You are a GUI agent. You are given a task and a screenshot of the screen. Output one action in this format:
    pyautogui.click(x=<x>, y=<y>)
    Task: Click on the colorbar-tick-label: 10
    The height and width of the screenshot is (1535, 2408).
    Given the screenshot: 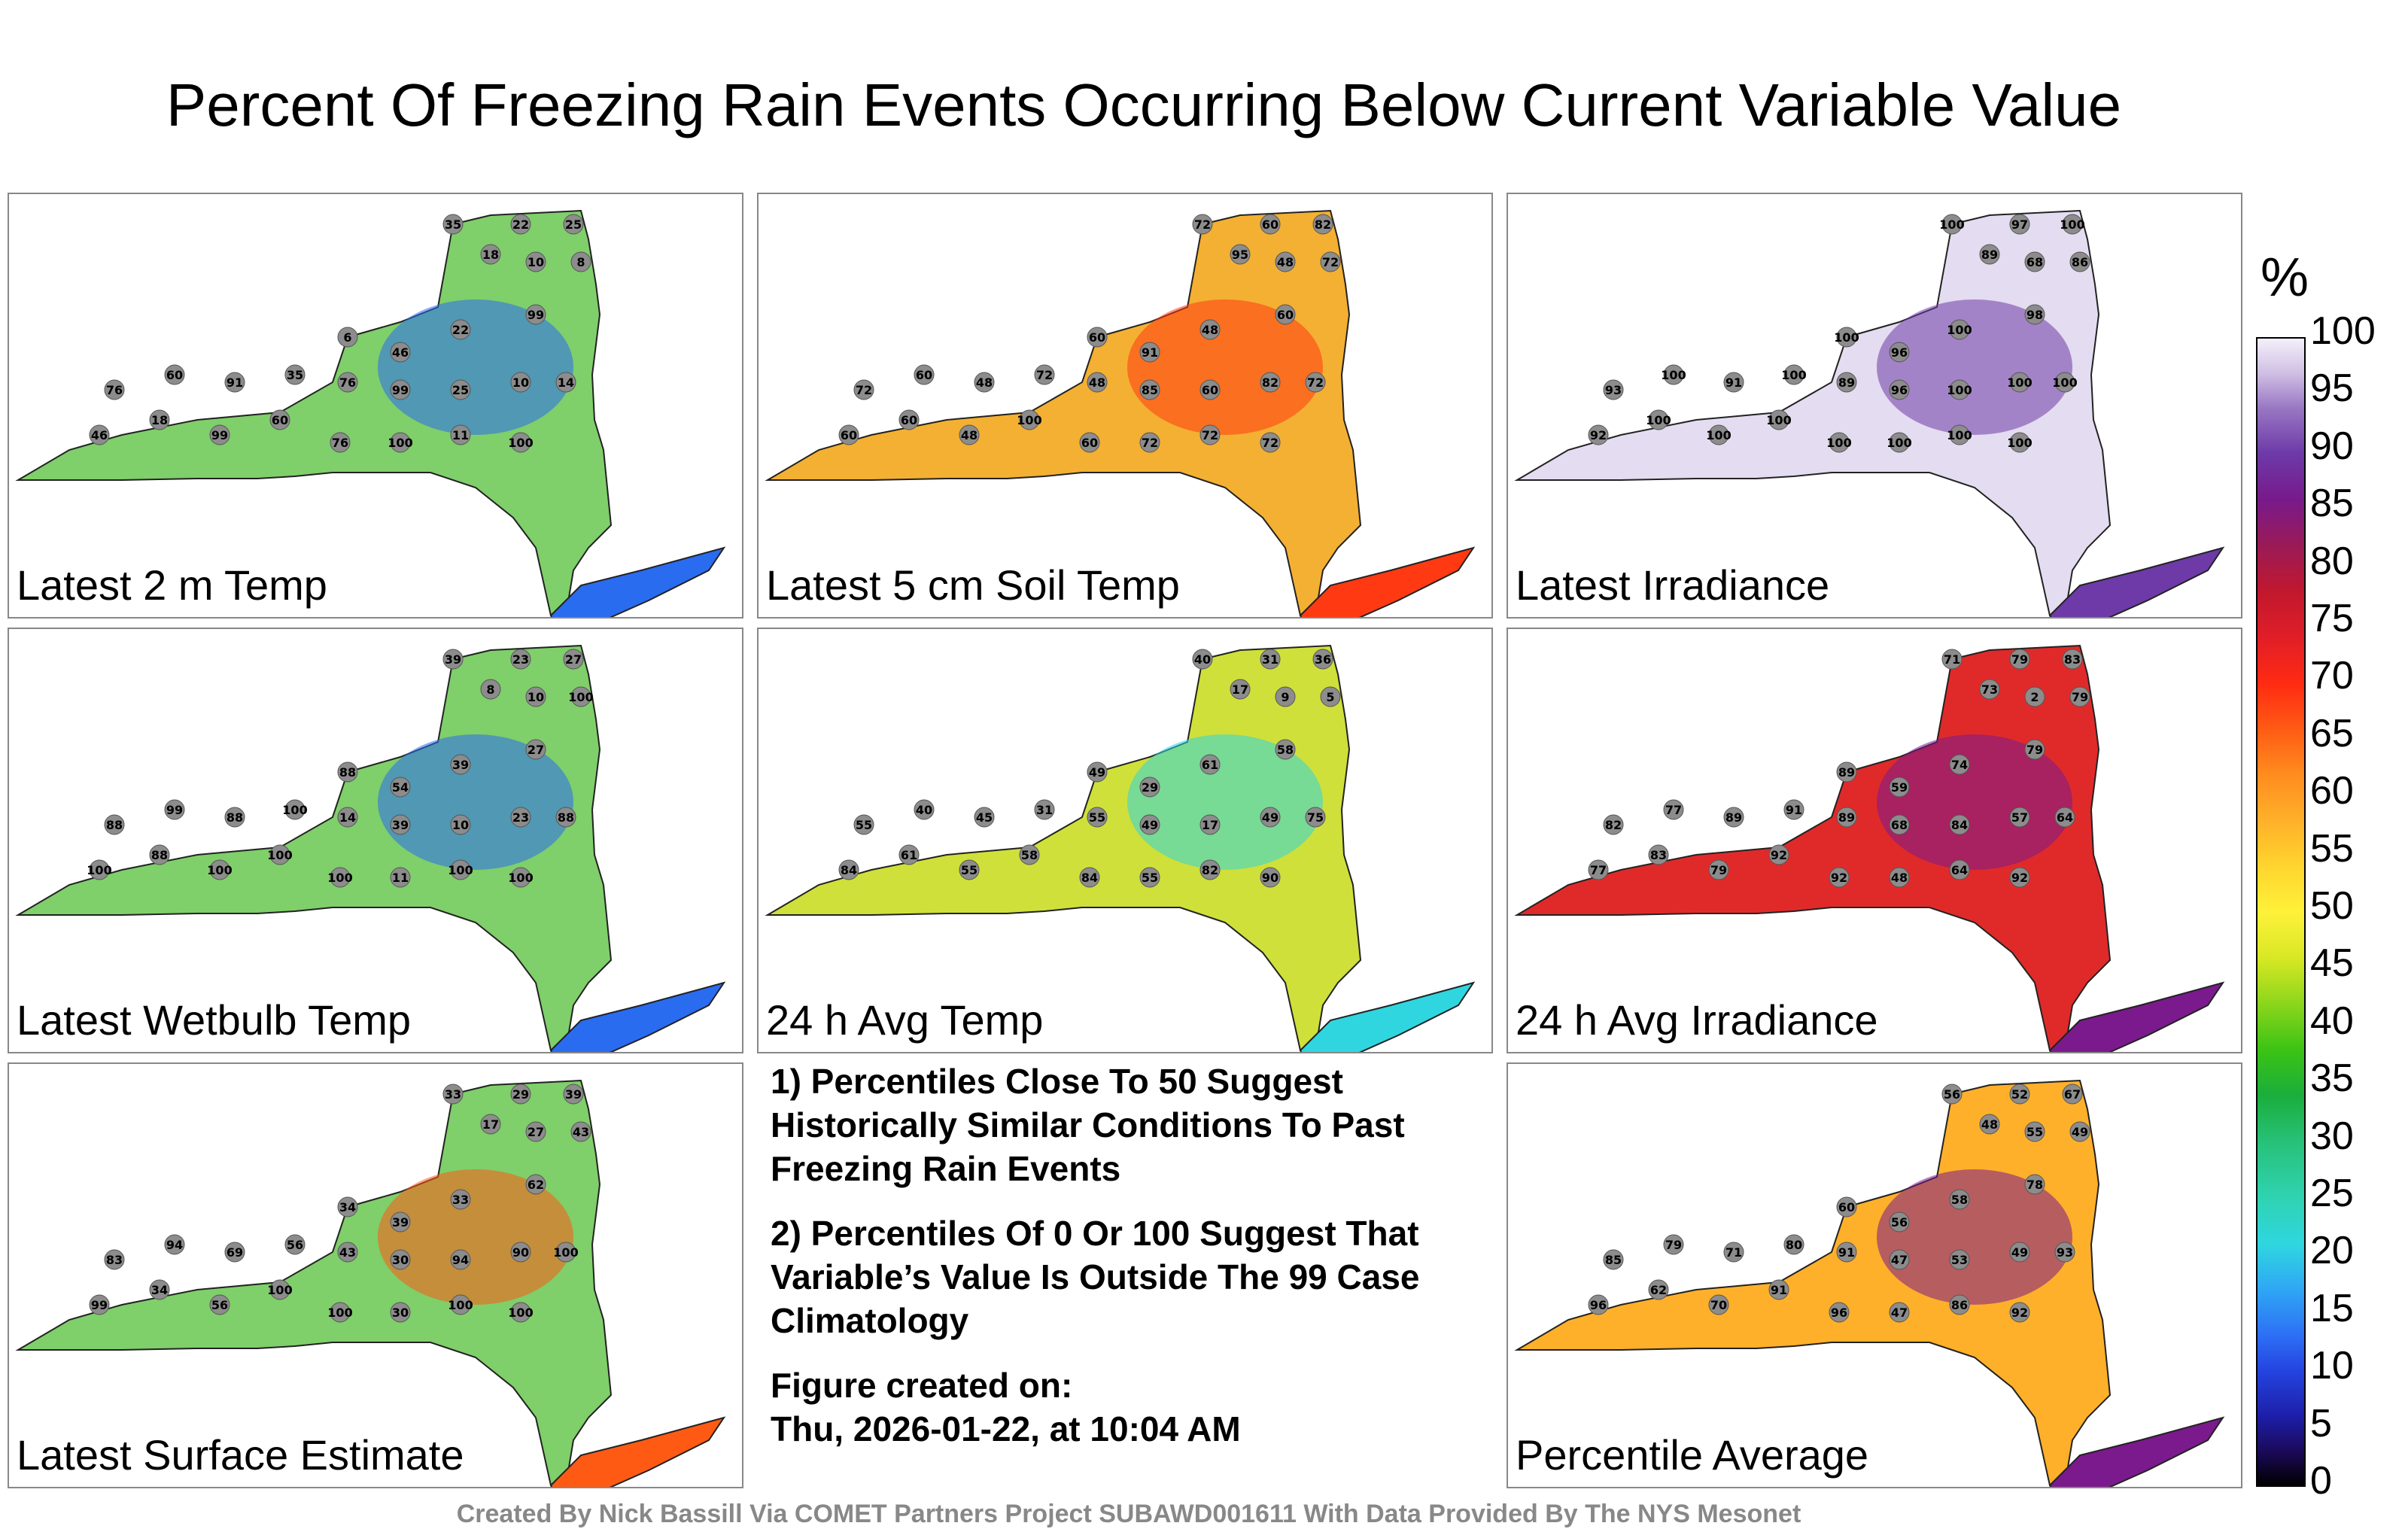 What is the action you would take?
    pyautogui.click(x=2332, y=1366)
    